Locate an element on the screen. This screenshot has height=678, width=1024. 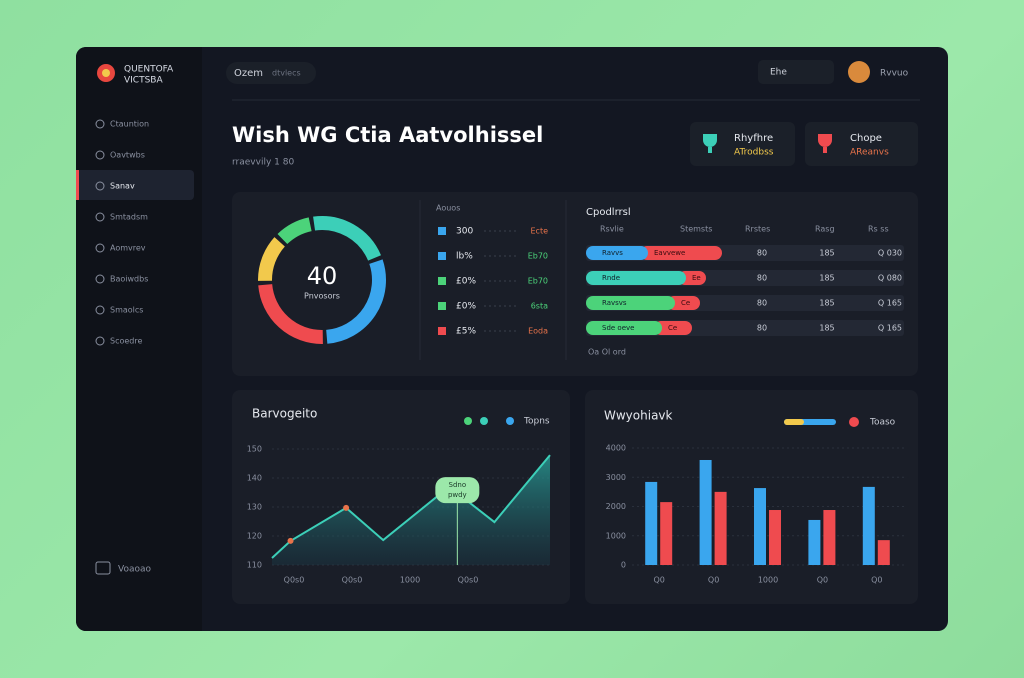
y-tick-label: 1000 is located at coordinates (616, 535).